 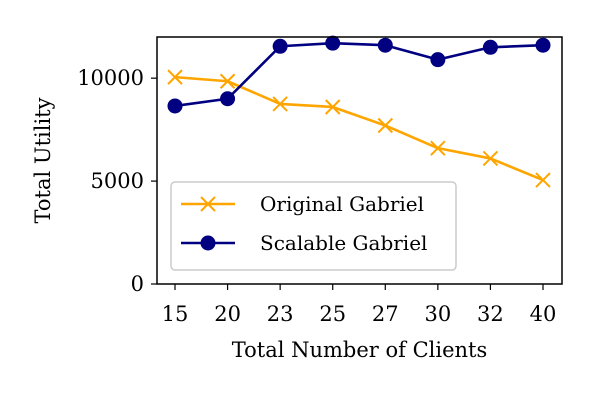 I want to click on x-tick-label: 25, so click(x=332, y=314).